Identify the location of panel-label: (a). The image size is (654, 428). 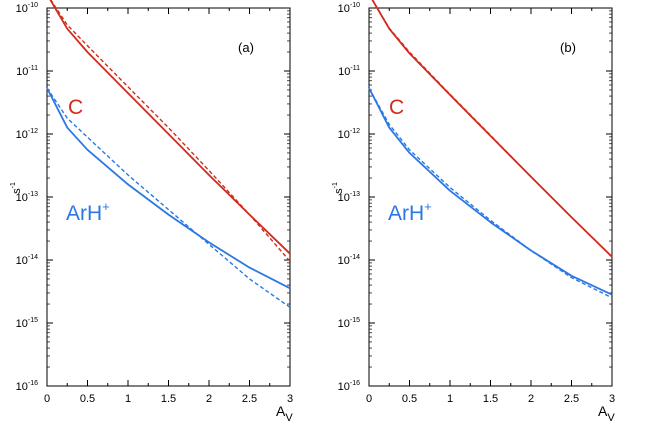
(246, 47).